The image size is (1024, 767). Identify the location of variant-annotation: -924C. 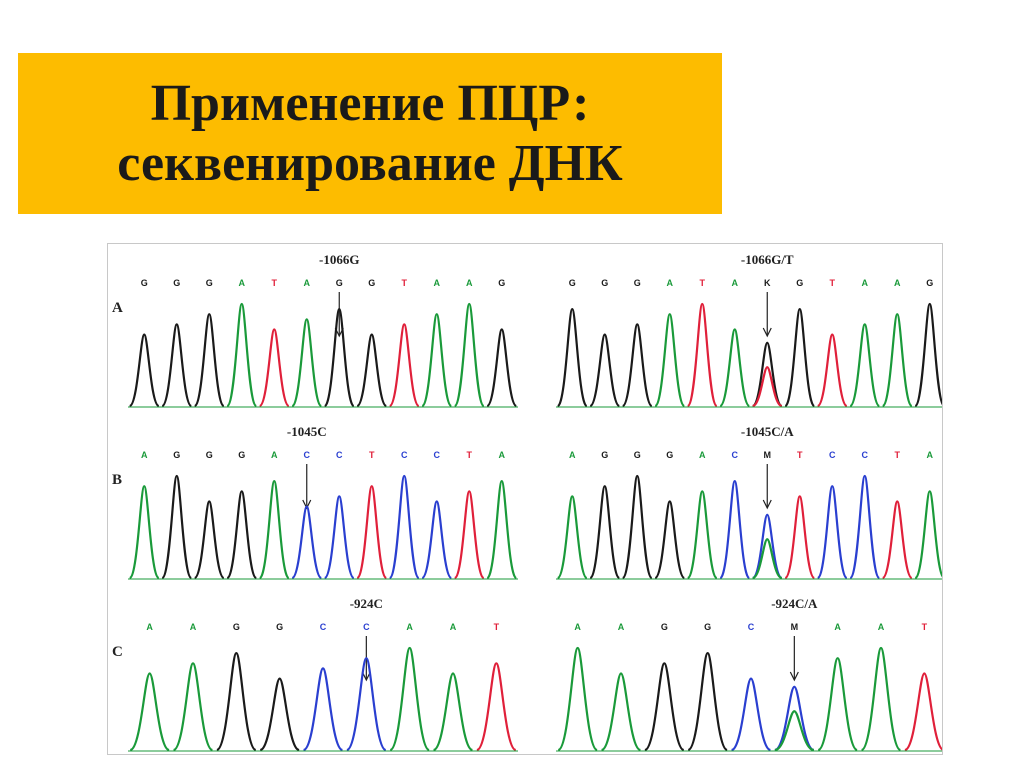
(366, 603).